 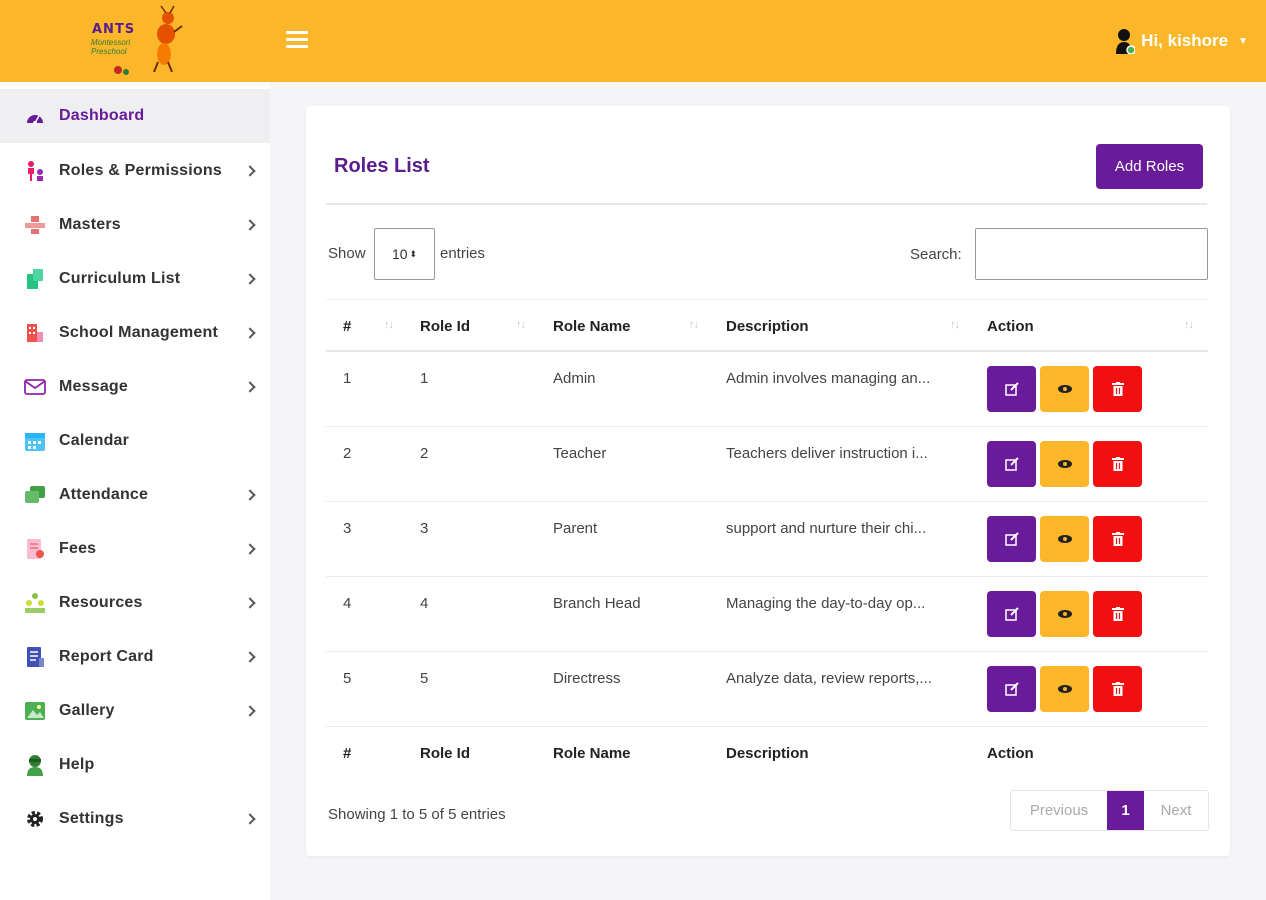 I want to click on sidebar-item-attendance: Attendance, so click(x=135, y=495).